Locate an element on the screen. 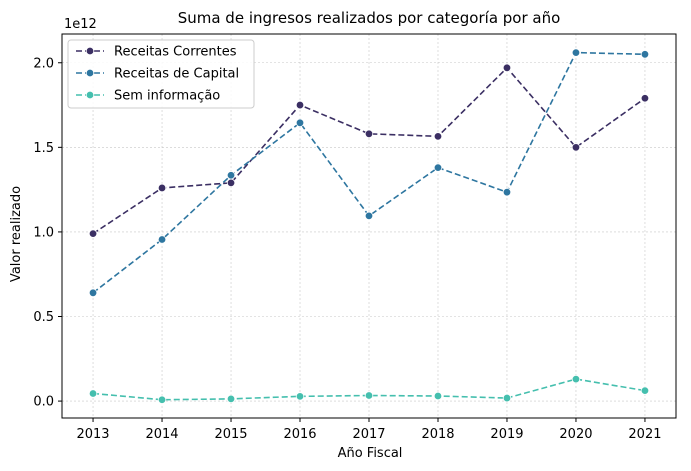  legend-box is located at coordinates (161, 74).